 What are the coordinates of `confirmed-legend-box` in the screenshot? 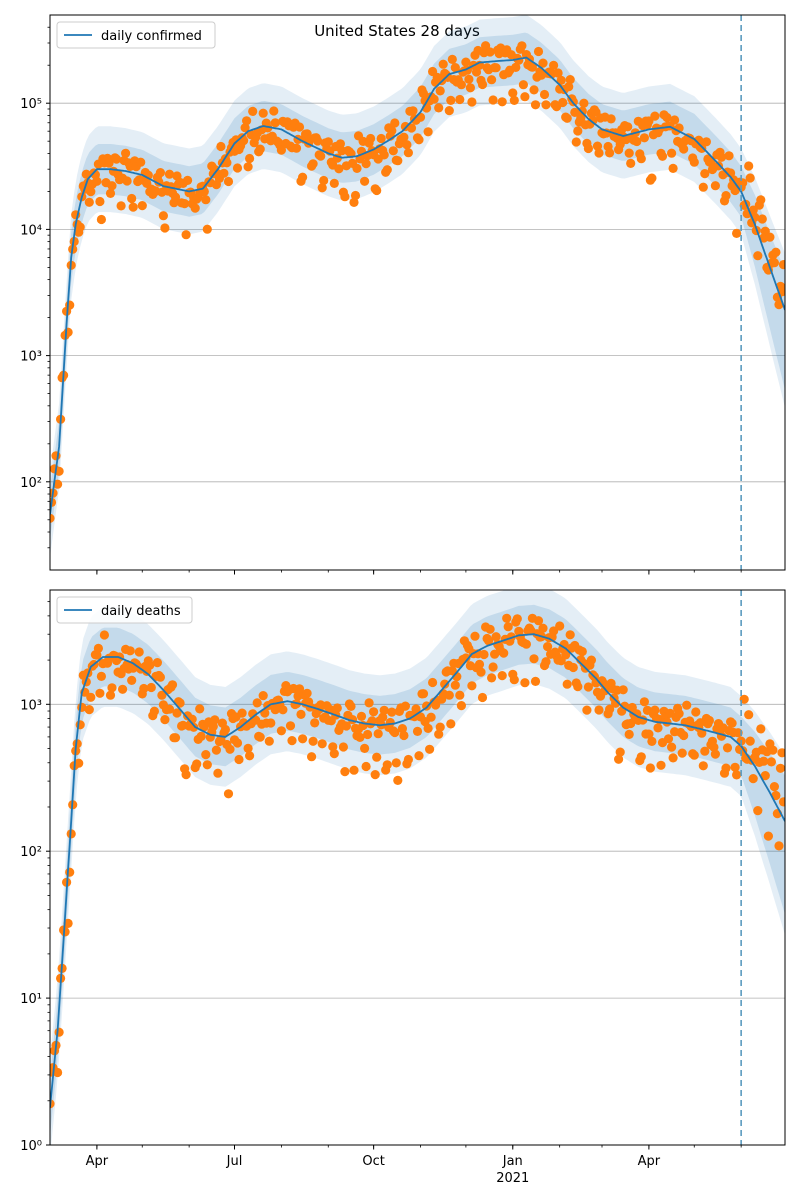 It's located at (136, 35).